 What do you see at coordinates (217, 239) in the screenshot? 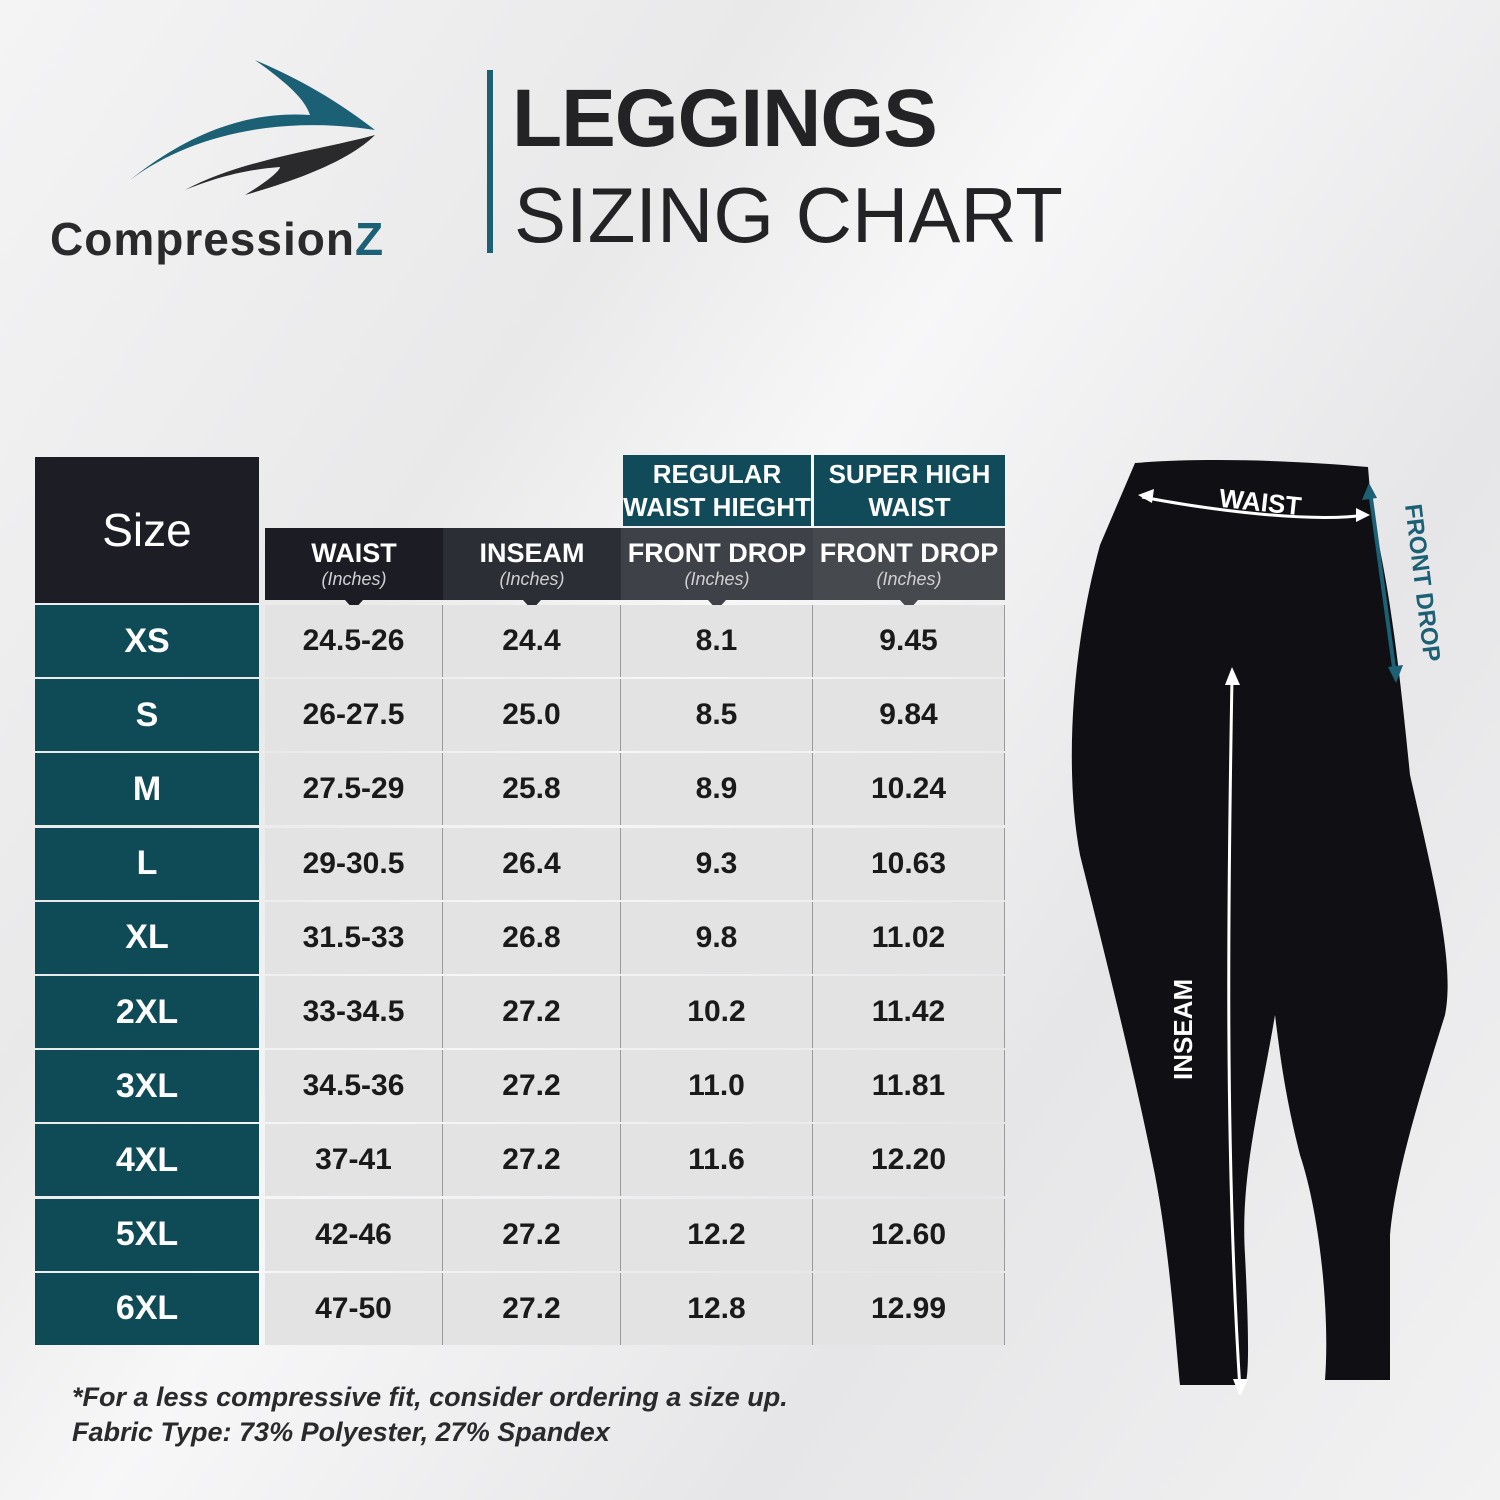
I see `brand-name: CompressionZ` at bounding box center [217, 239].